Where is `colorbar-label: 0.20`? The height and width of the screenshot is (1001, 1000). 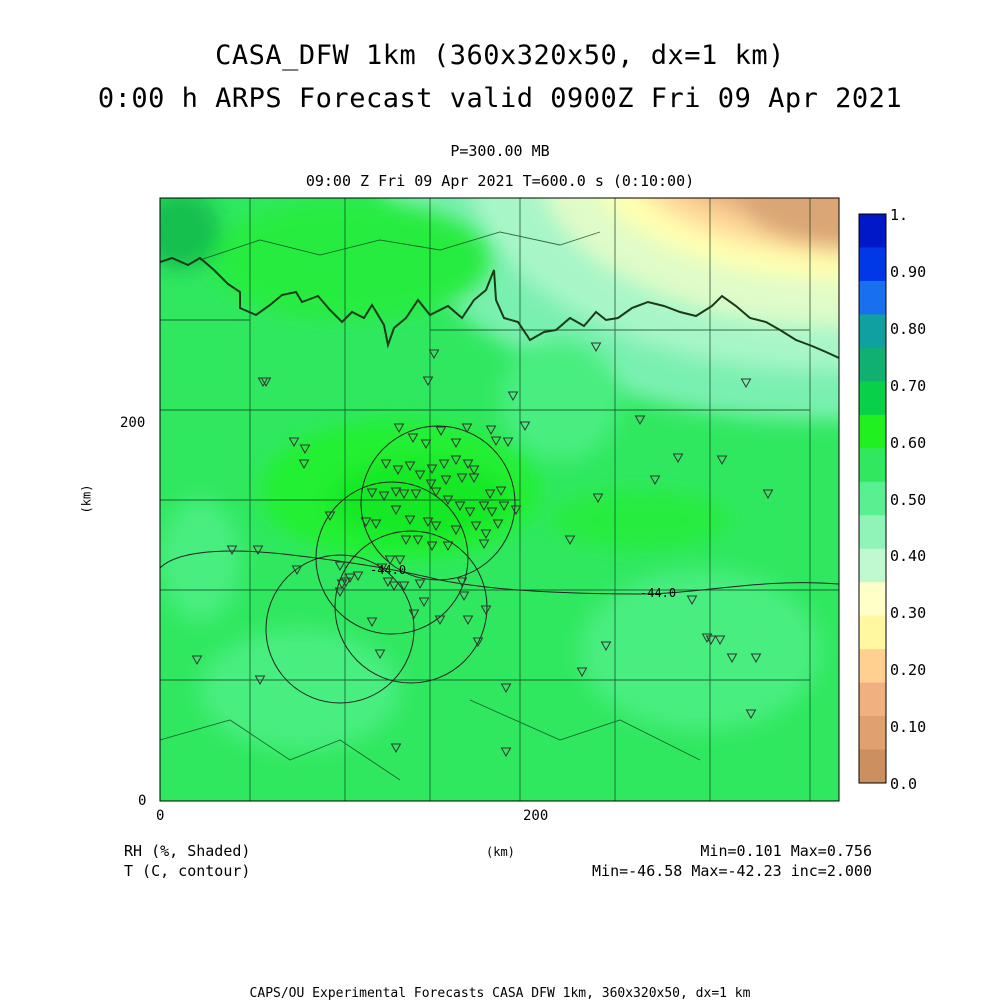 colorbar-label: 0.20 is located at coordinates (908, 670).